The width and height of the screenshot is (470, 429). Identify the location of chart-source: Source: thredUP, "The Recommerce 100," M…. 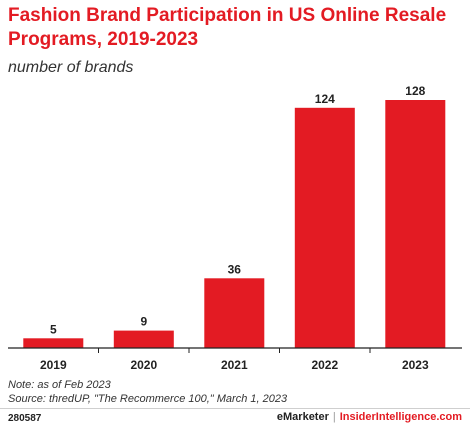
(148, 399).